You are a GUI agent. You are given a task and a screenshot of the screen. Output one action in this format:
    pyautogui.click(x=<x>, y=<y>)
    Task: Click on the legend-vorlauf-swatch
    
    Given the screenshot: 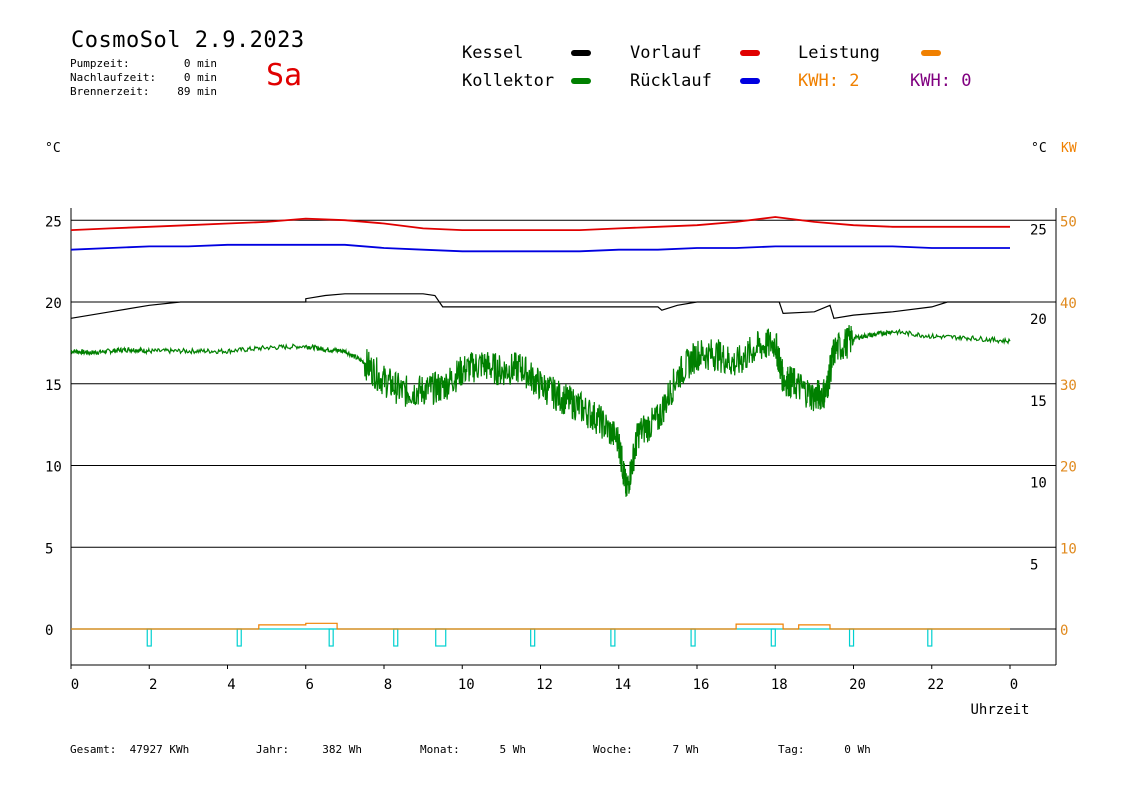 What is the action you would take?
    pyautogui.click(x=750, y=53)
    